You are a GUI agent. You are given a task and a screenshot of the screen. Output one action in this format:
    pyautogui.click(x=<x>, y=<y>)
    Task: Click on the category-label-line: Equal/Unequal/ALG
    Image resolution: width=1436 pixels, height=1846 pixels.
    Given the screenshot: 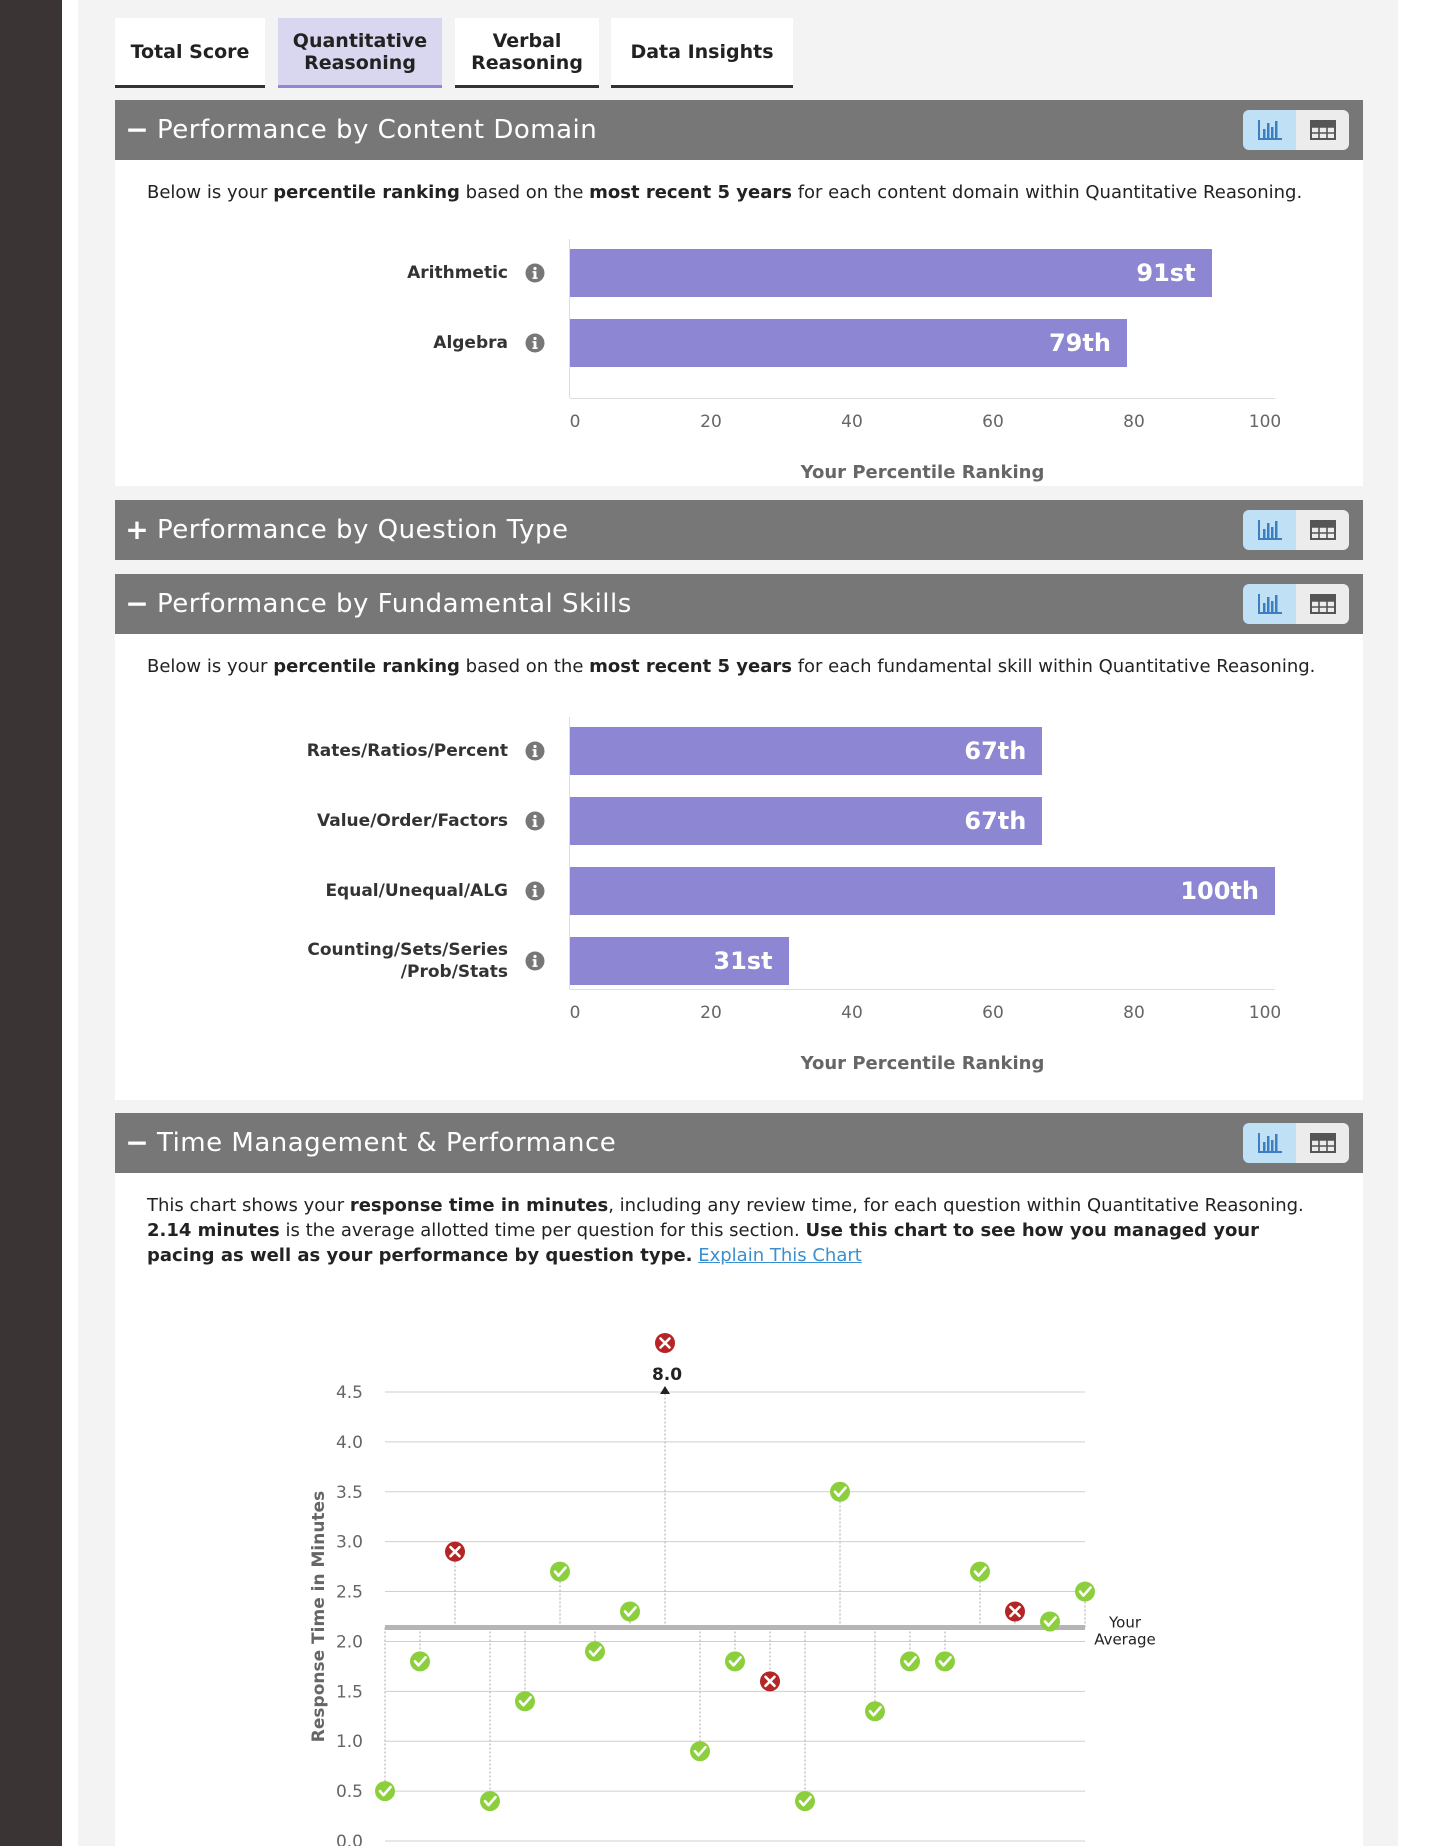 What is the action you would take?
    pyautogui.click(x=416, y=891)
    